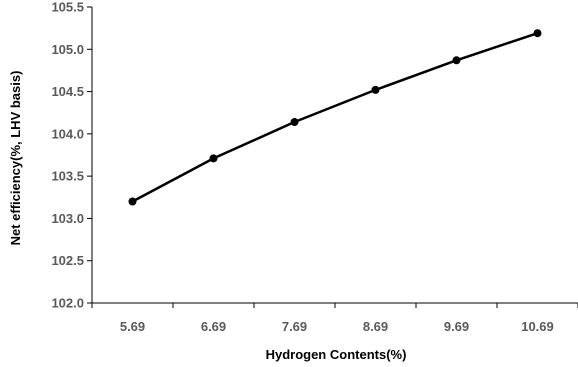 The height and width of the screenshot is (367, 578). What do you see at coordinates (337, 326) in the screenshot?
I see `x-tick-labels: 5.69 6.69 7.69 8.69 9.69 10.69` at bounding box center [337, 326].